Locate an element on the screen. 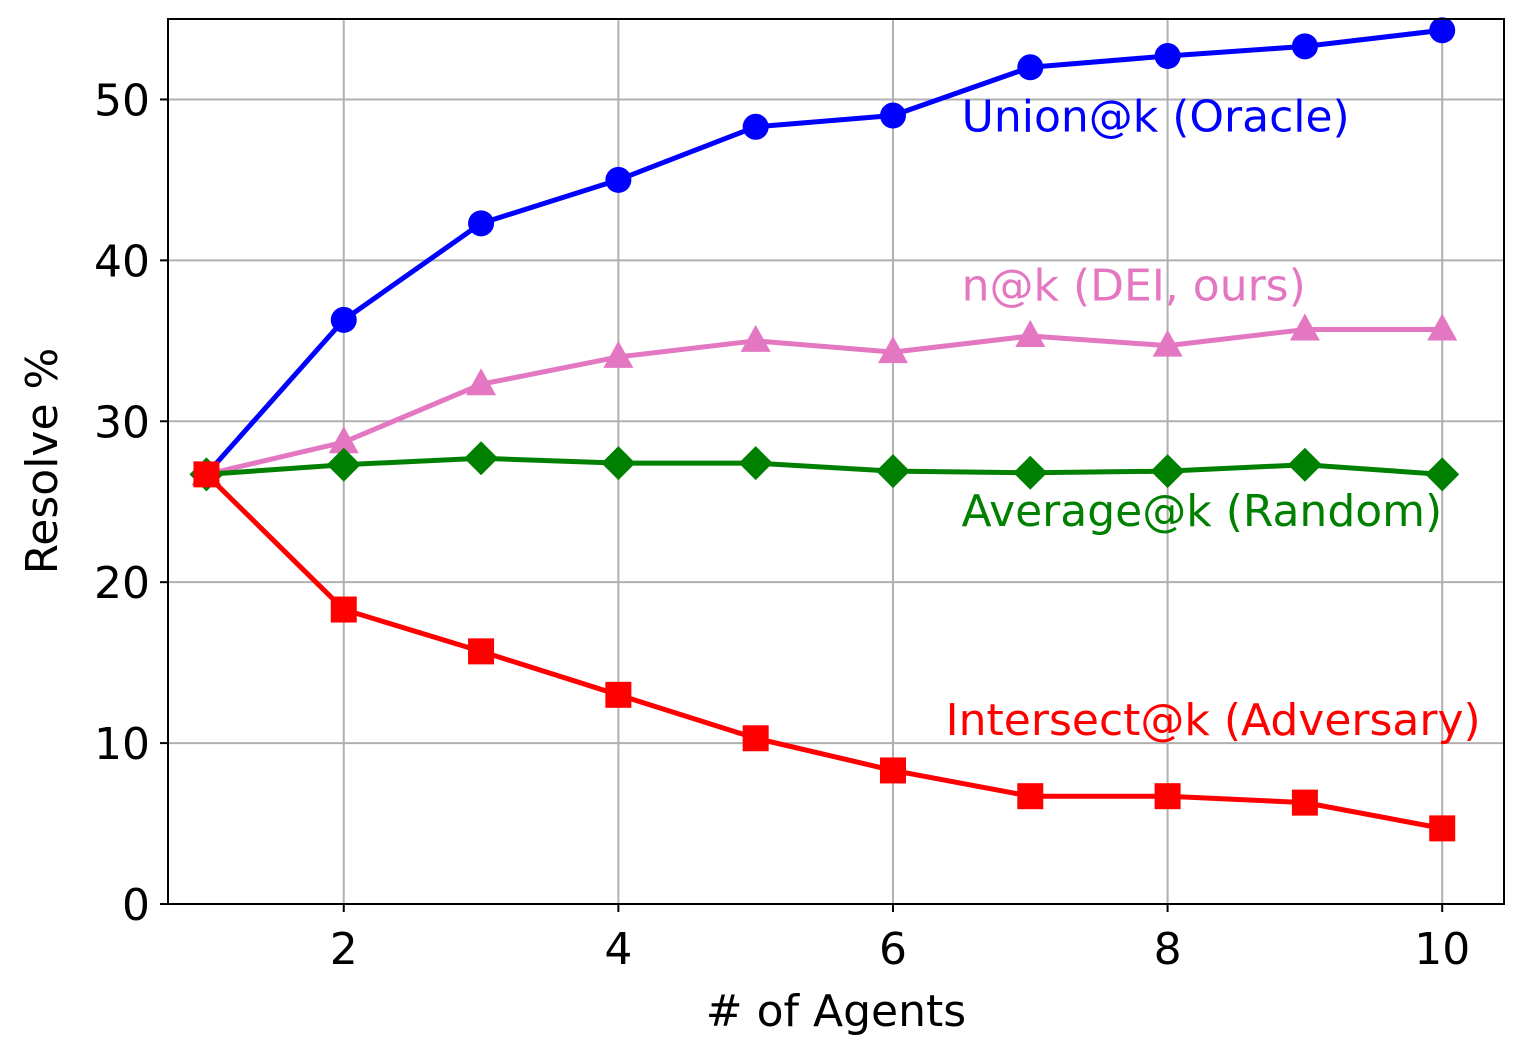 Image resolution: width=1523 pixels, height=1056 pixels. x-axis-label: # of Agents is located at coordinates (836, 1011).